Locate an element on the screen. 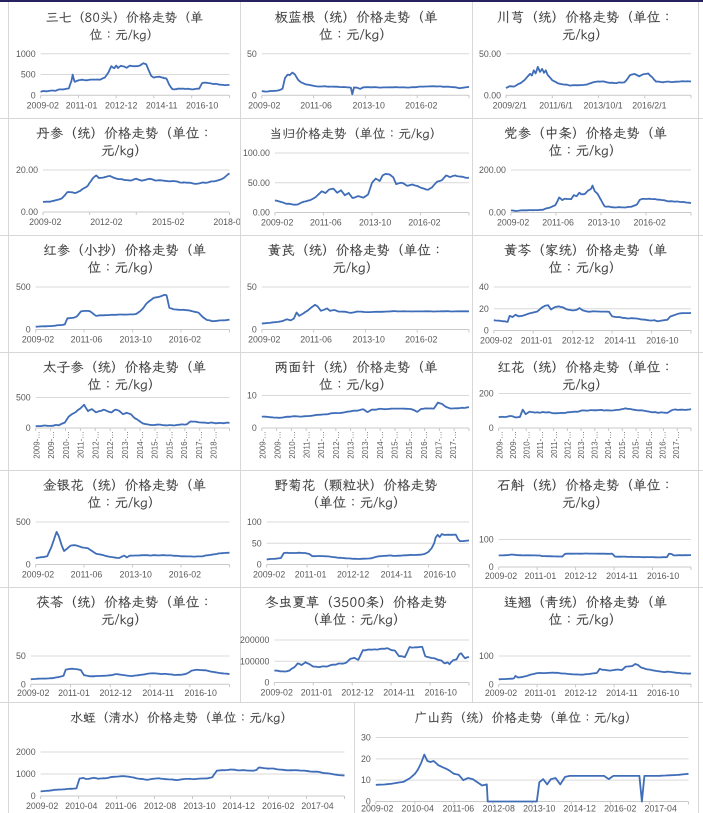  svg-text: 200 is located at coordinates (486, 394).